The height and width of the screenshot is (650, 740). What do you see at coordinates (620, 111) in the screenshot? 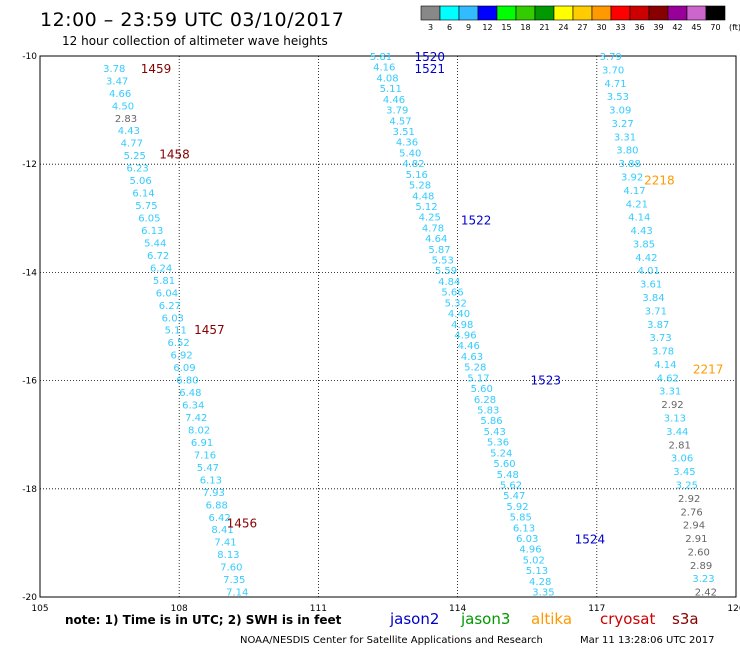
I see `swh-value: 3.09` at bounding box center [620, 111].